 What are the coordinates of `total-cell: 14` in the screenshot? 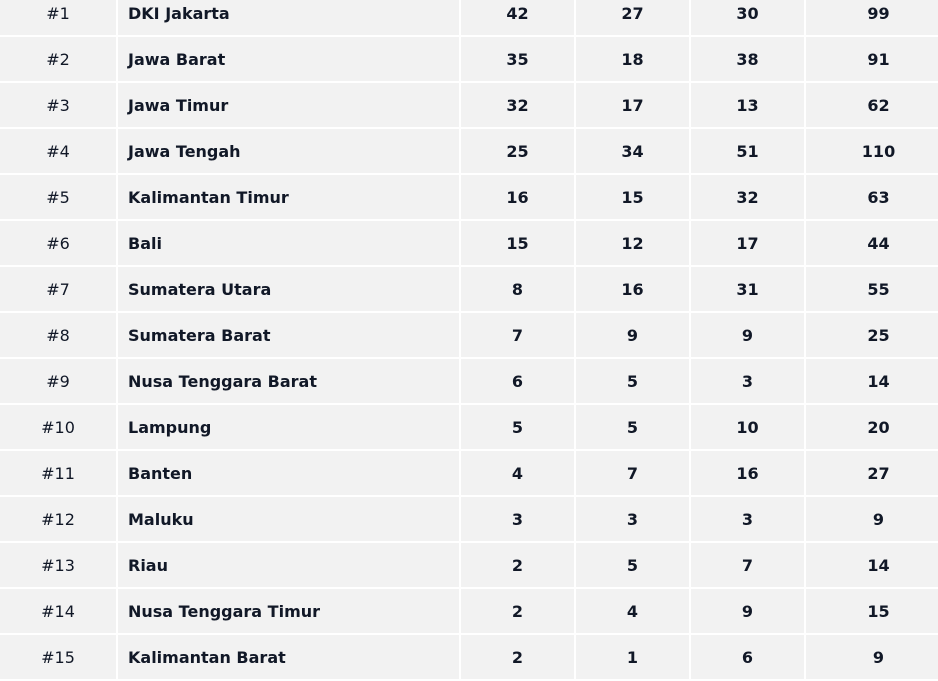 It's located at (871, 381).